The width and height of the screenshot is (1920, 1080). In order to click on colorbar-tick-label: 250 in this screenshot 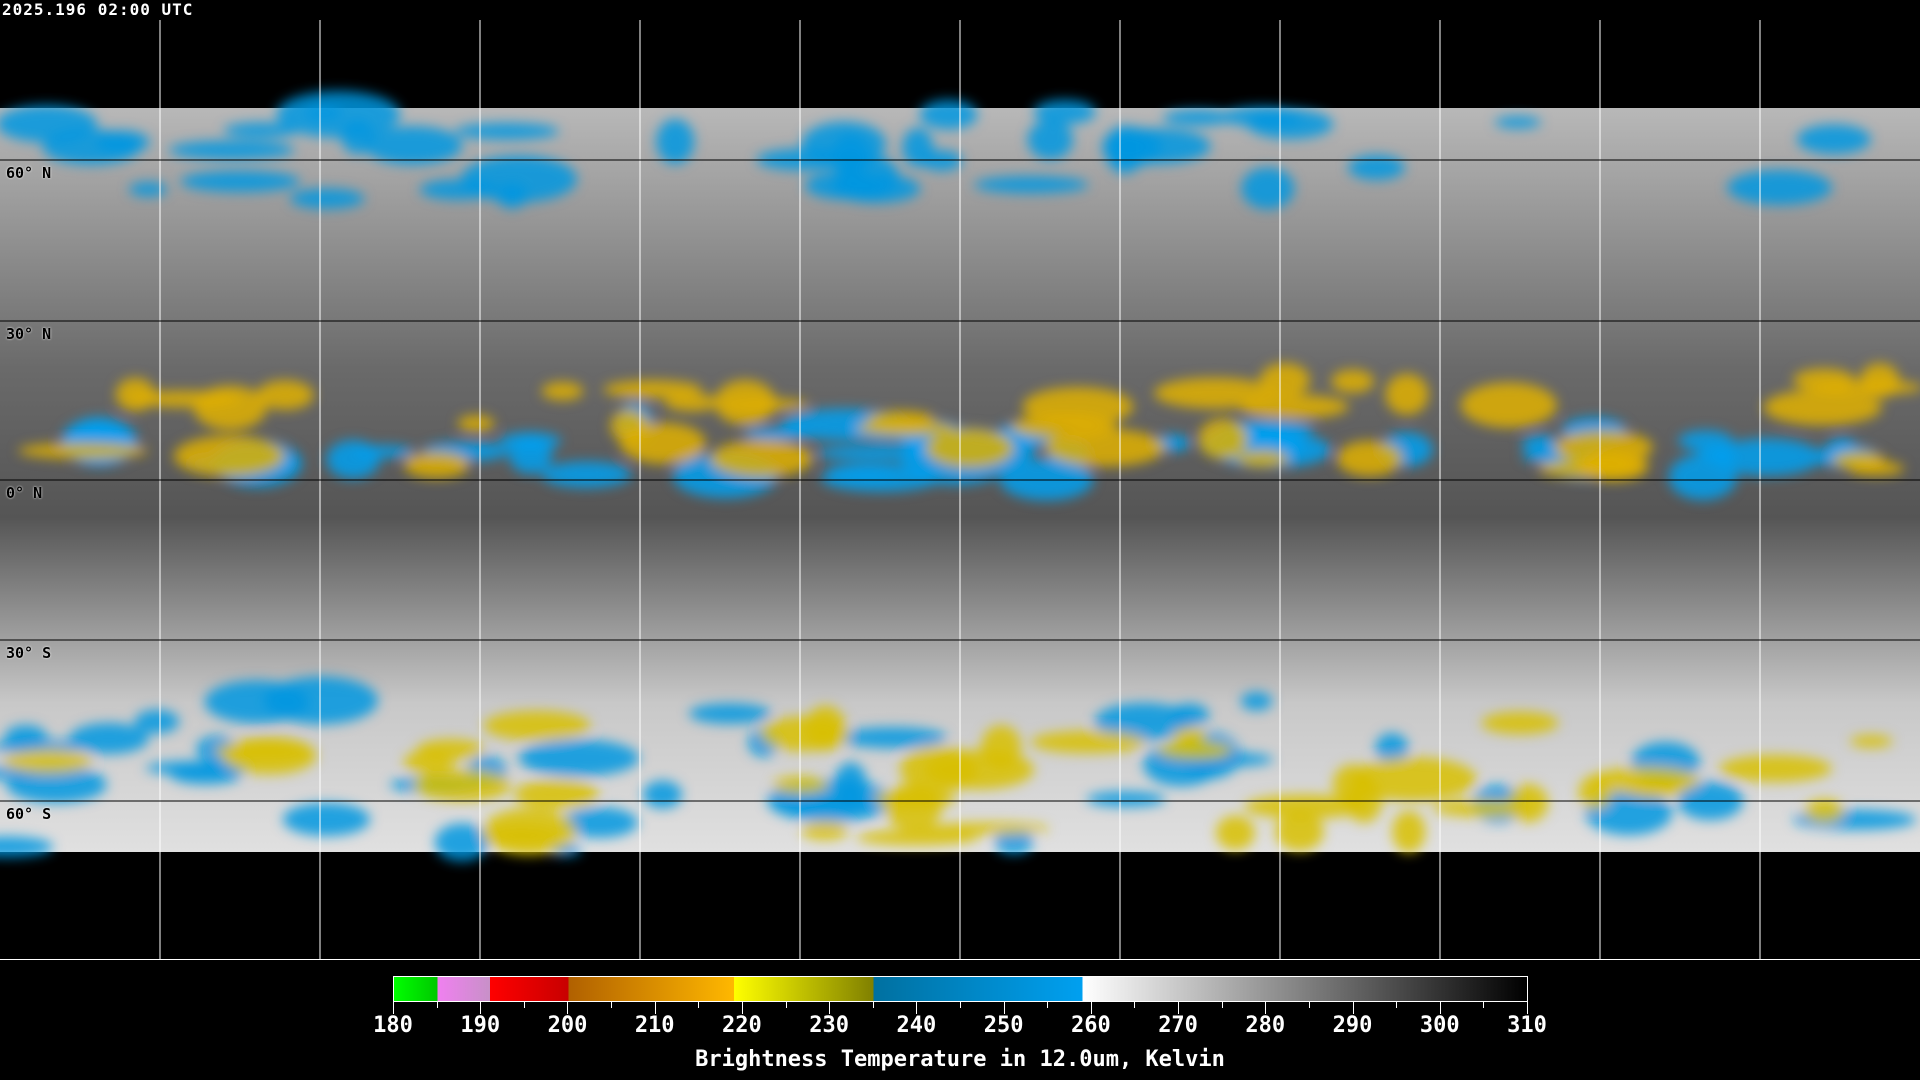, I will do `click(1003, 1025)`.